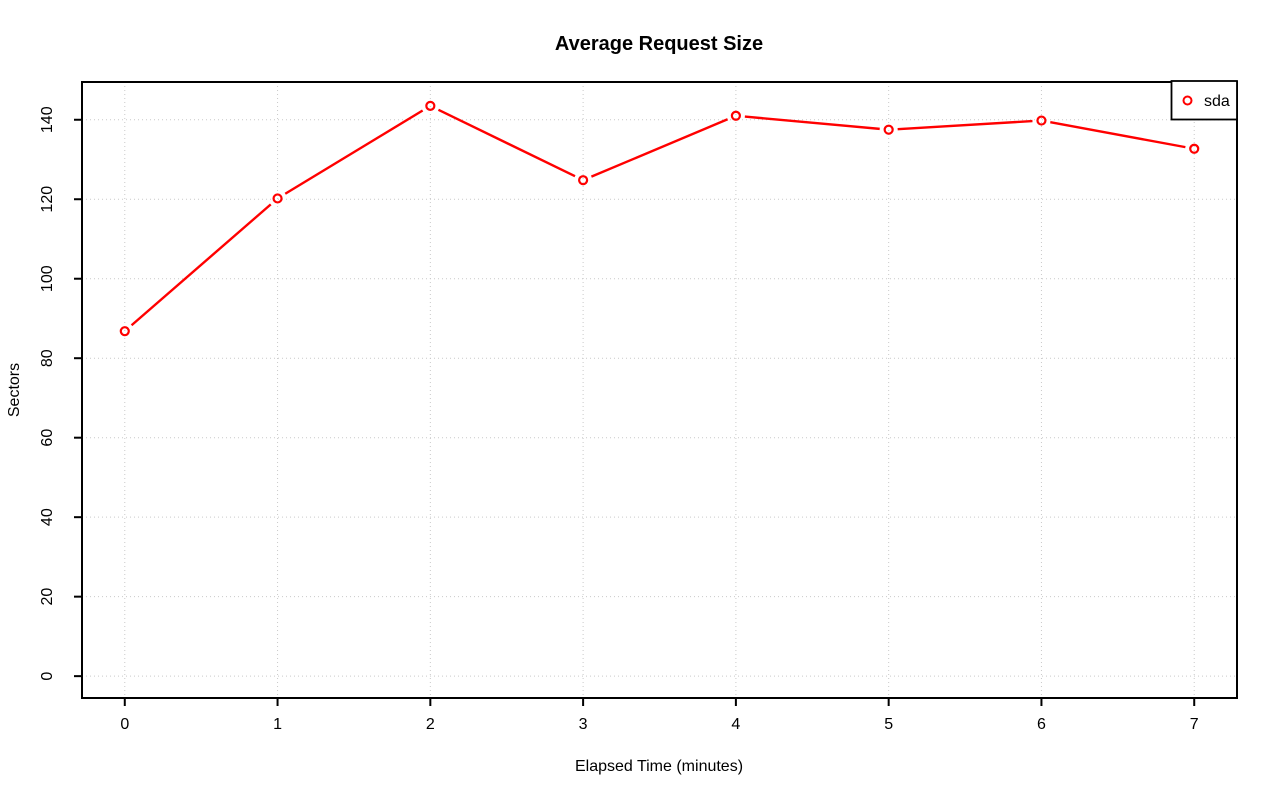 This screenshot has width=1280, height=801. What do you see at coordinates (47, 438) in the screenshot?
I see `y-axis-tick-label: 60` at bounding box center [47, 438].